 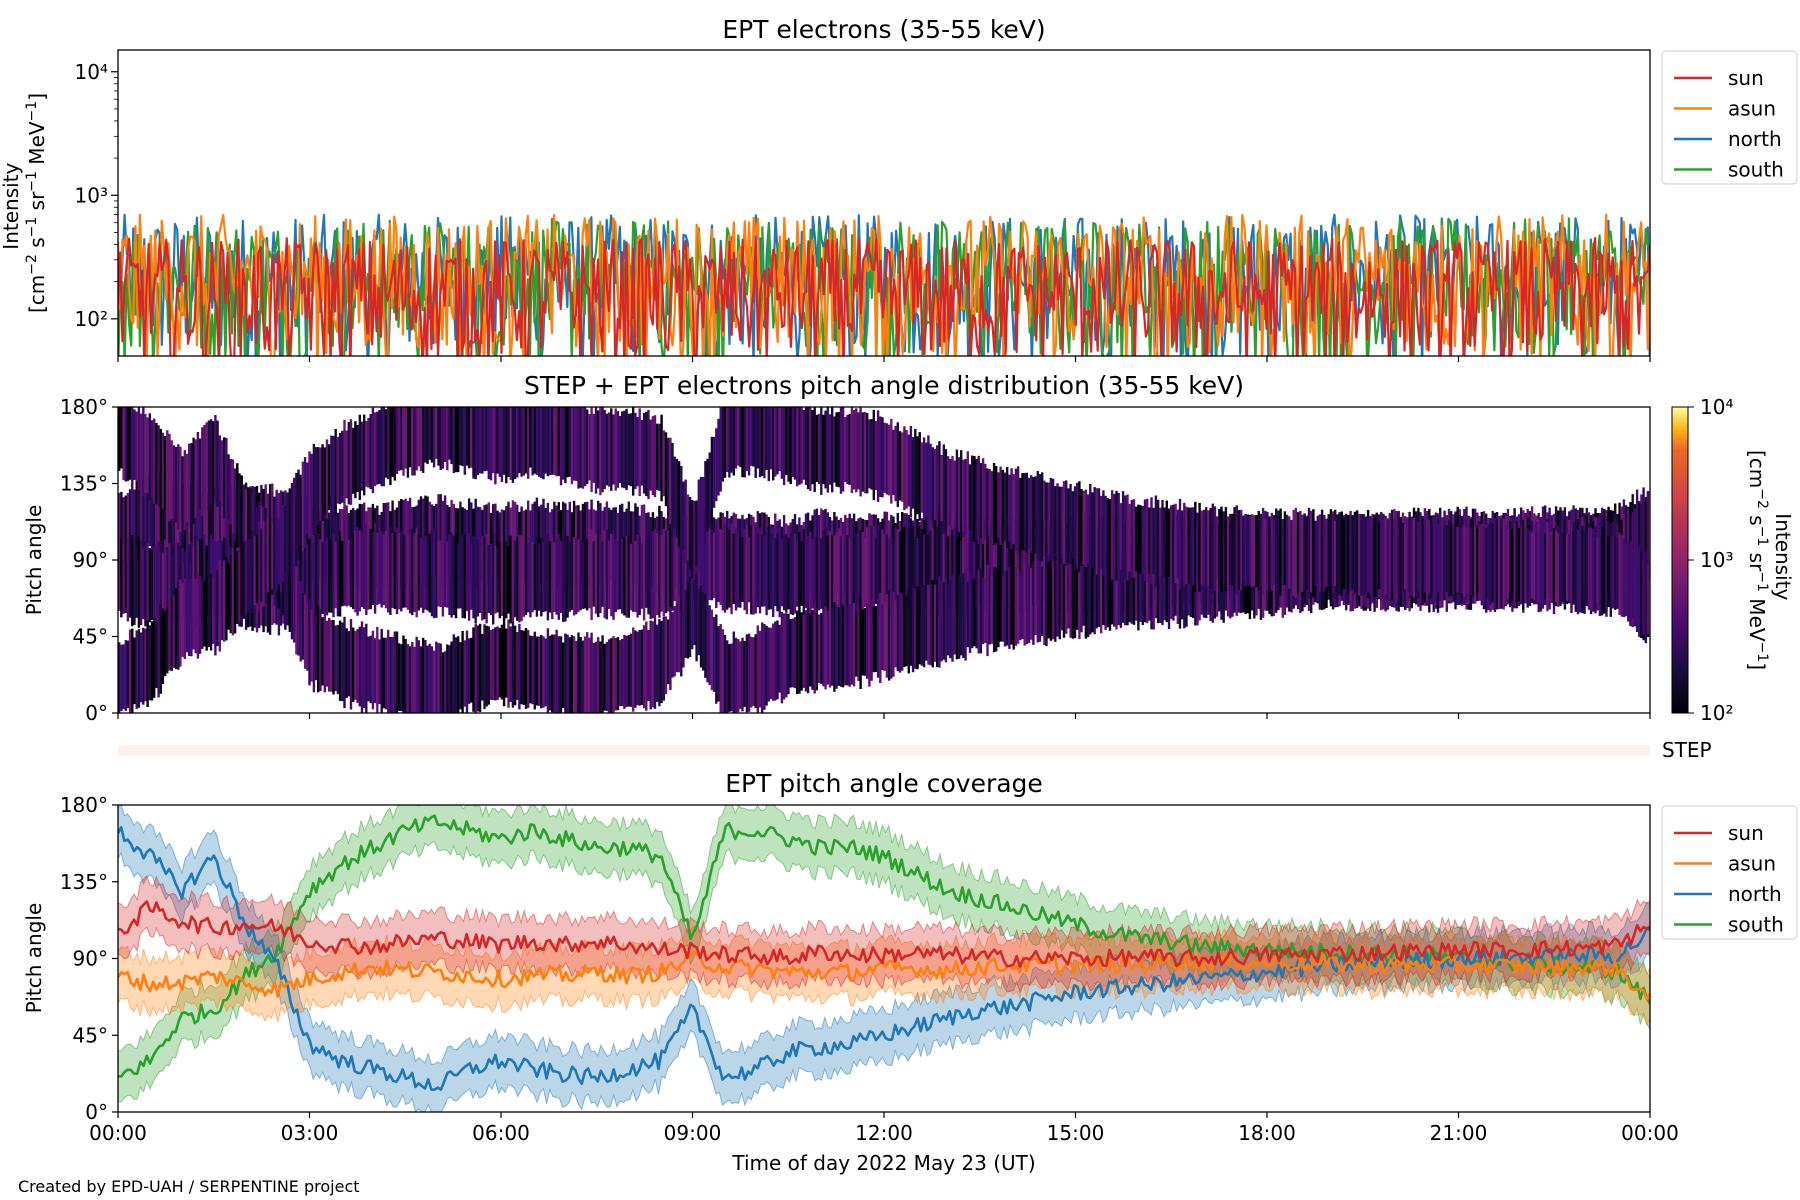 I want to click on panel3-xlabel: Time of day 2022 May 23 (UT), so click(x=883, y=1163).